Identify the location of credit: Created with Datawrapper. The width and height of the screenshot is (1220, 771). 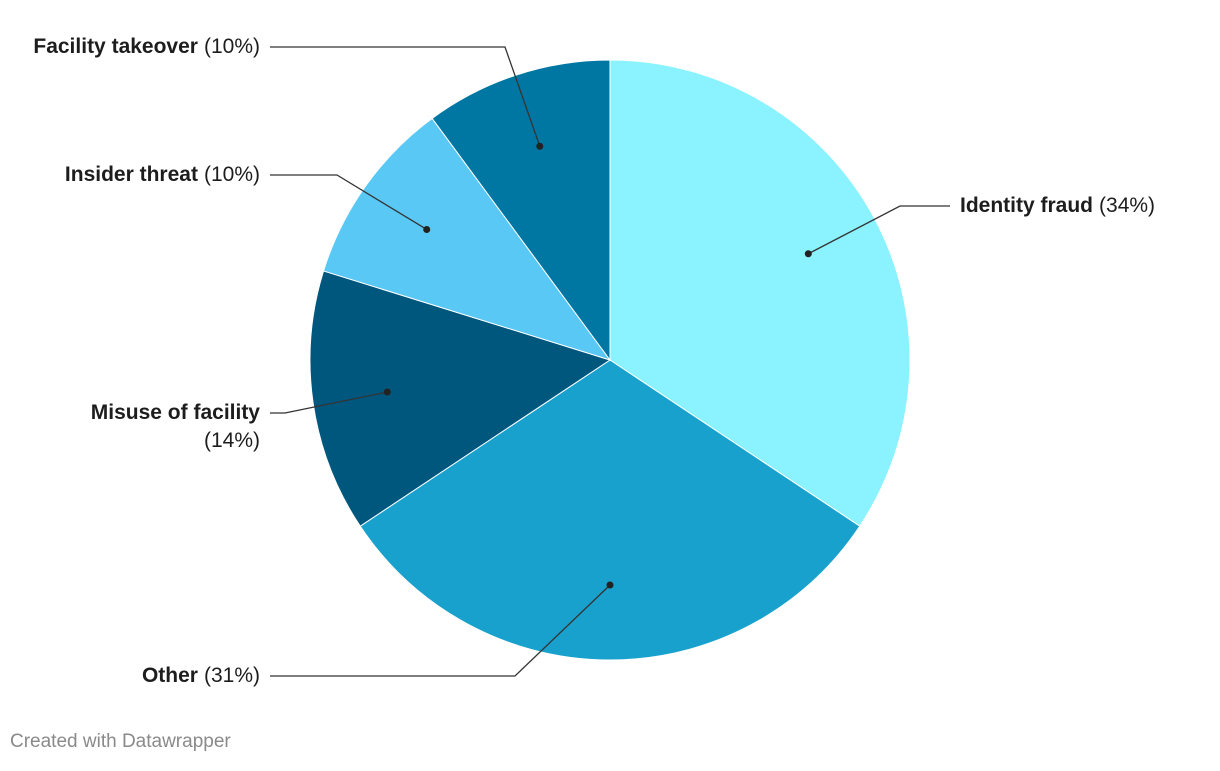
(120, 741).